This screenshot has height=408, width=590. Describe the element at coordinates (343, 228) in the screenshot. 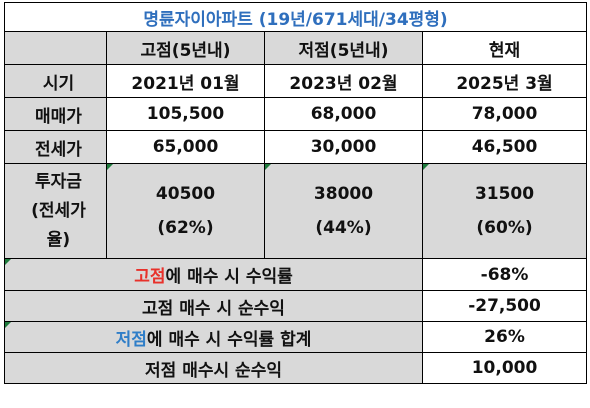

I see `invest-low-ratio: (44%)` at that location.